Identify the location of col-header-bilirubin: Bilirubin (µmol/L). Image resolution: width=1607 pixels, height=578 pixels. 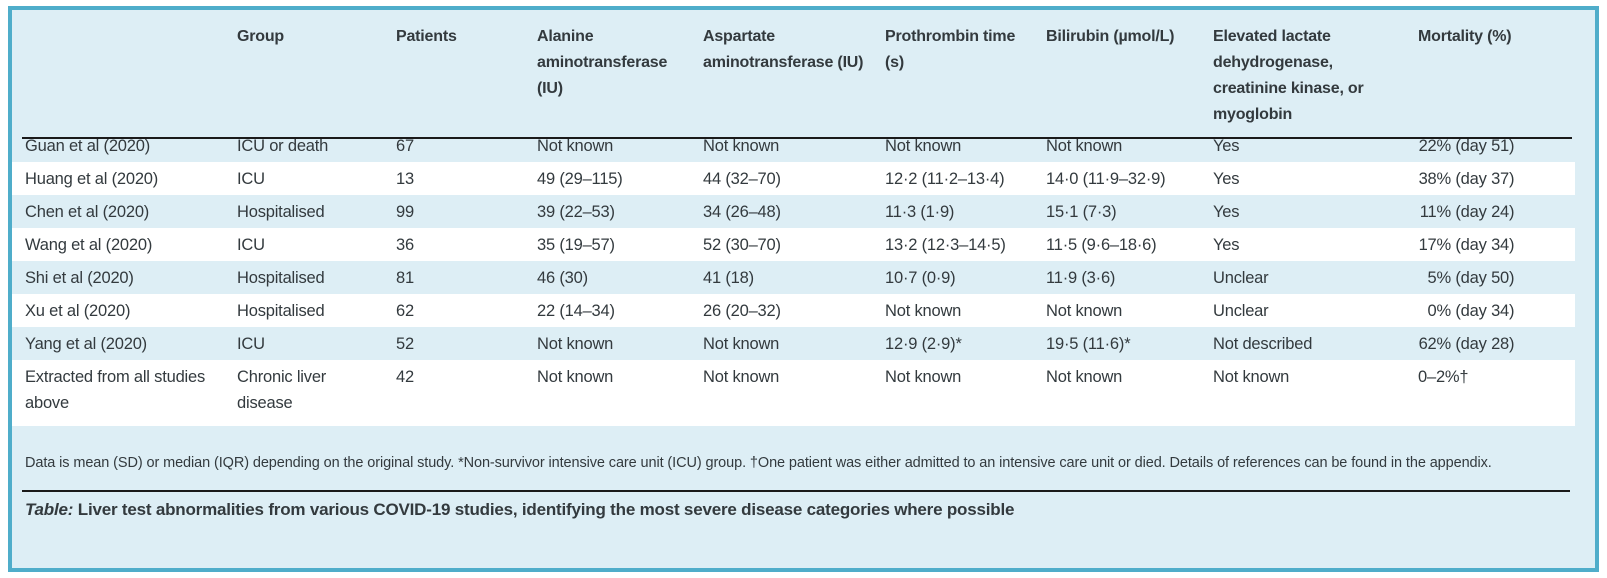
(1110, 36).